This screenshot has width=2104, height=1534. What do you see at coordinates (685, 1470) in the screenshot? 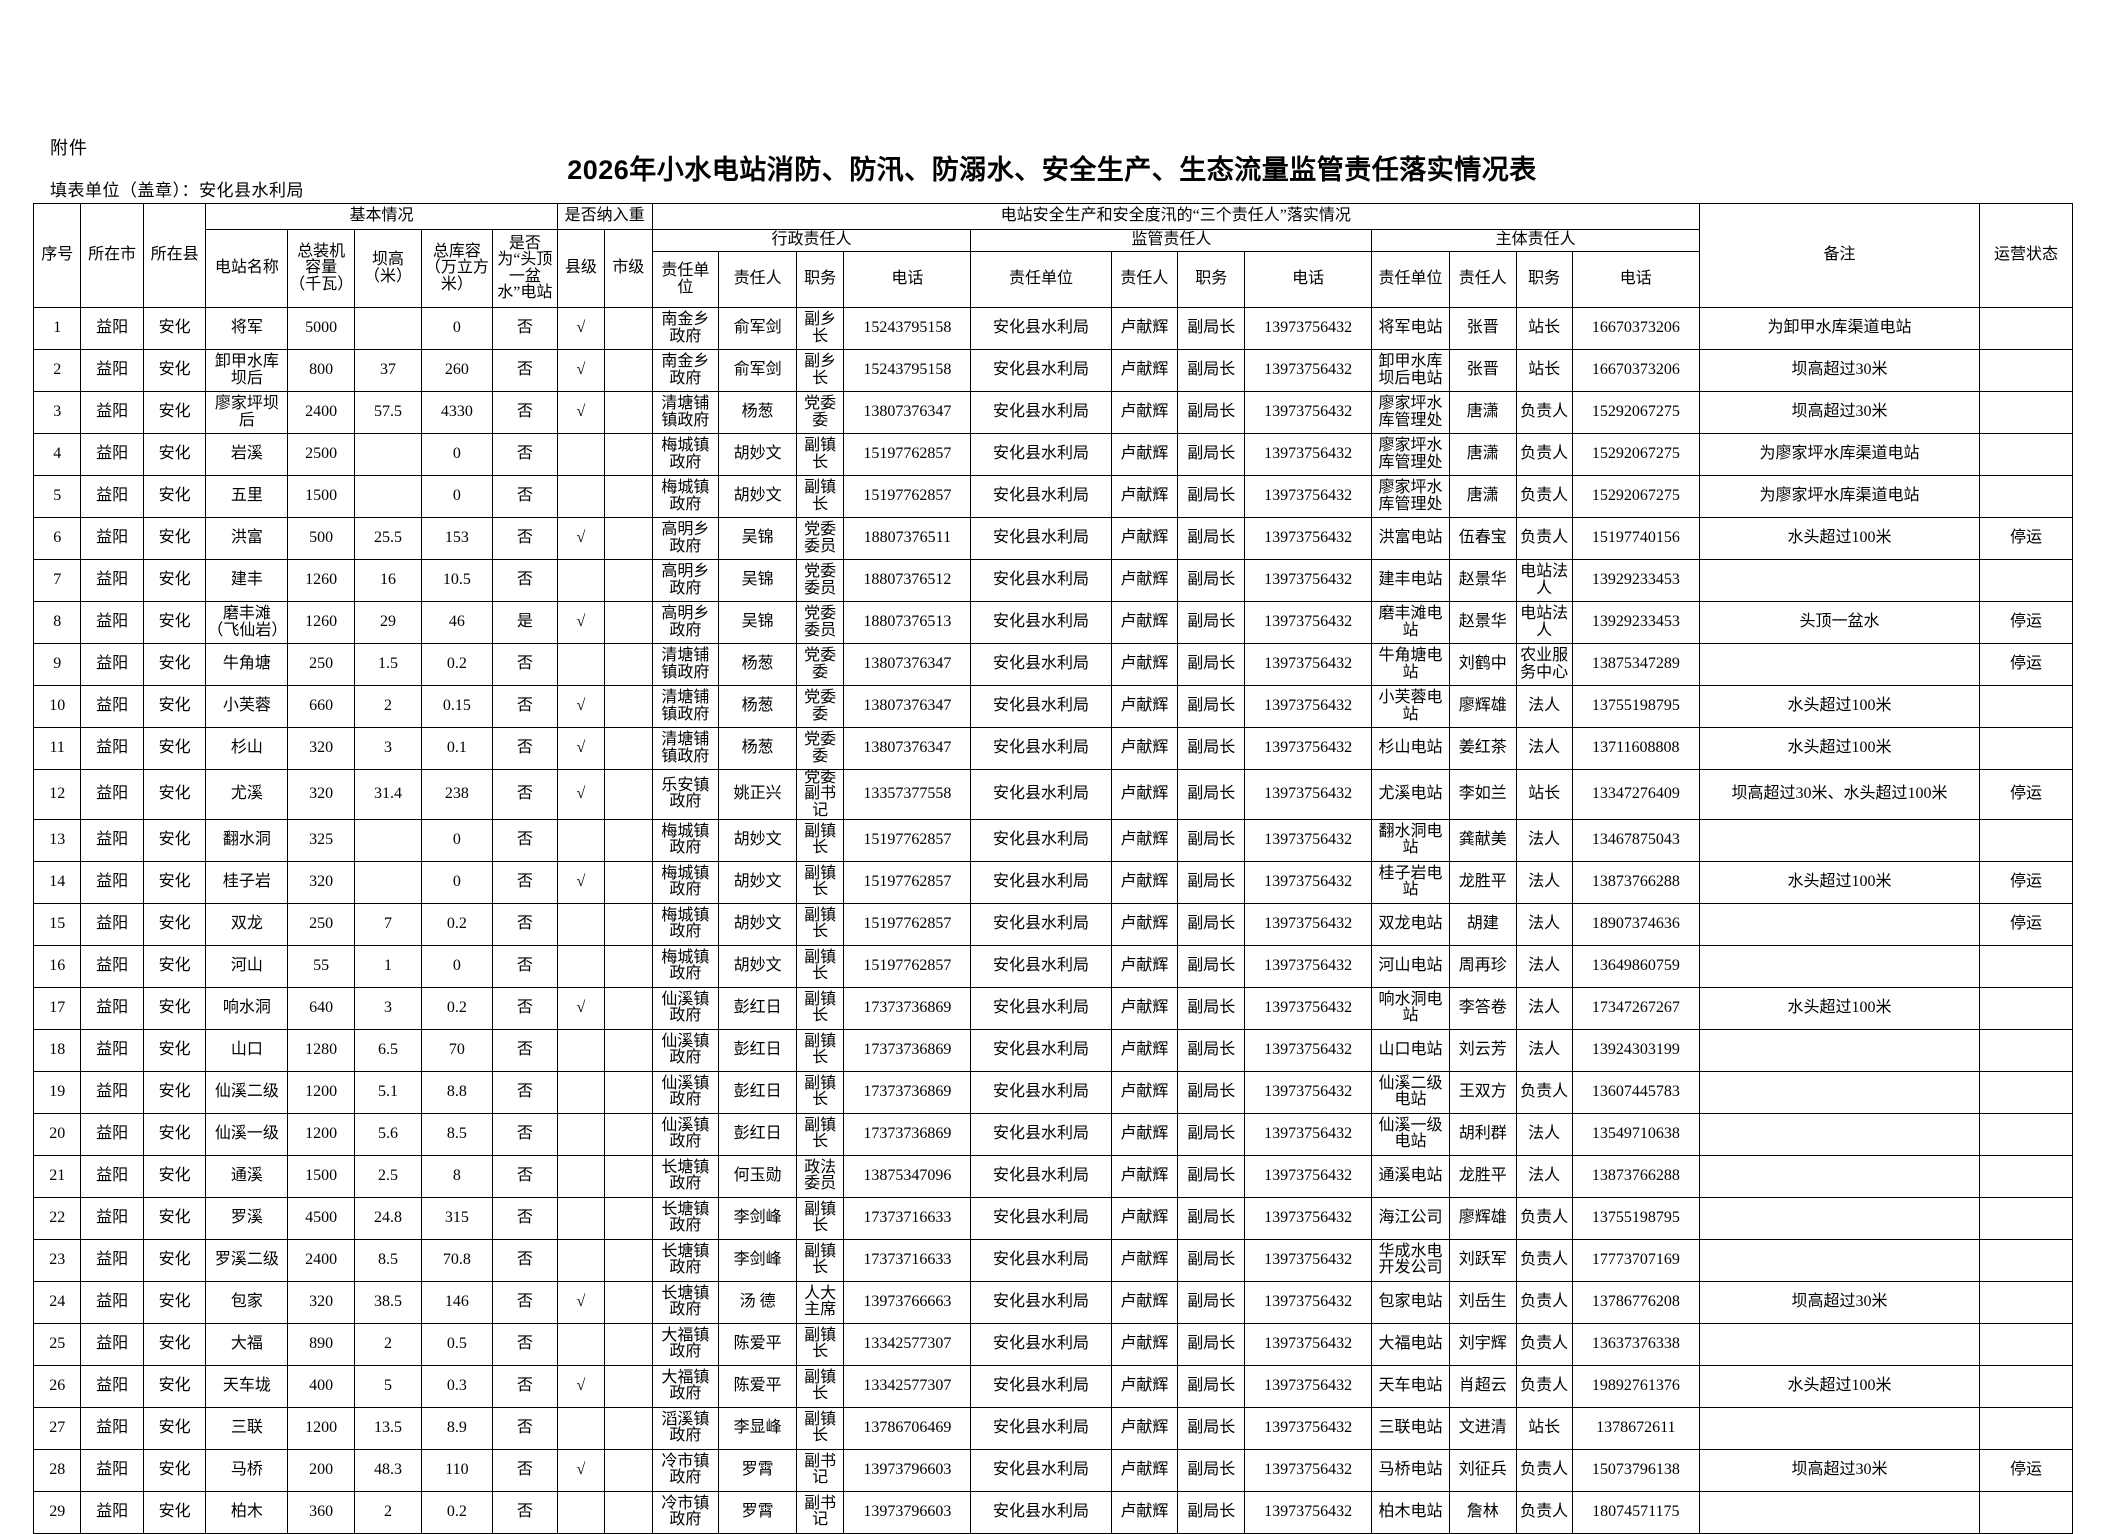
I see `row-cell-admin-unit: 冷市镇政府` at bounding box center [685, 1470].